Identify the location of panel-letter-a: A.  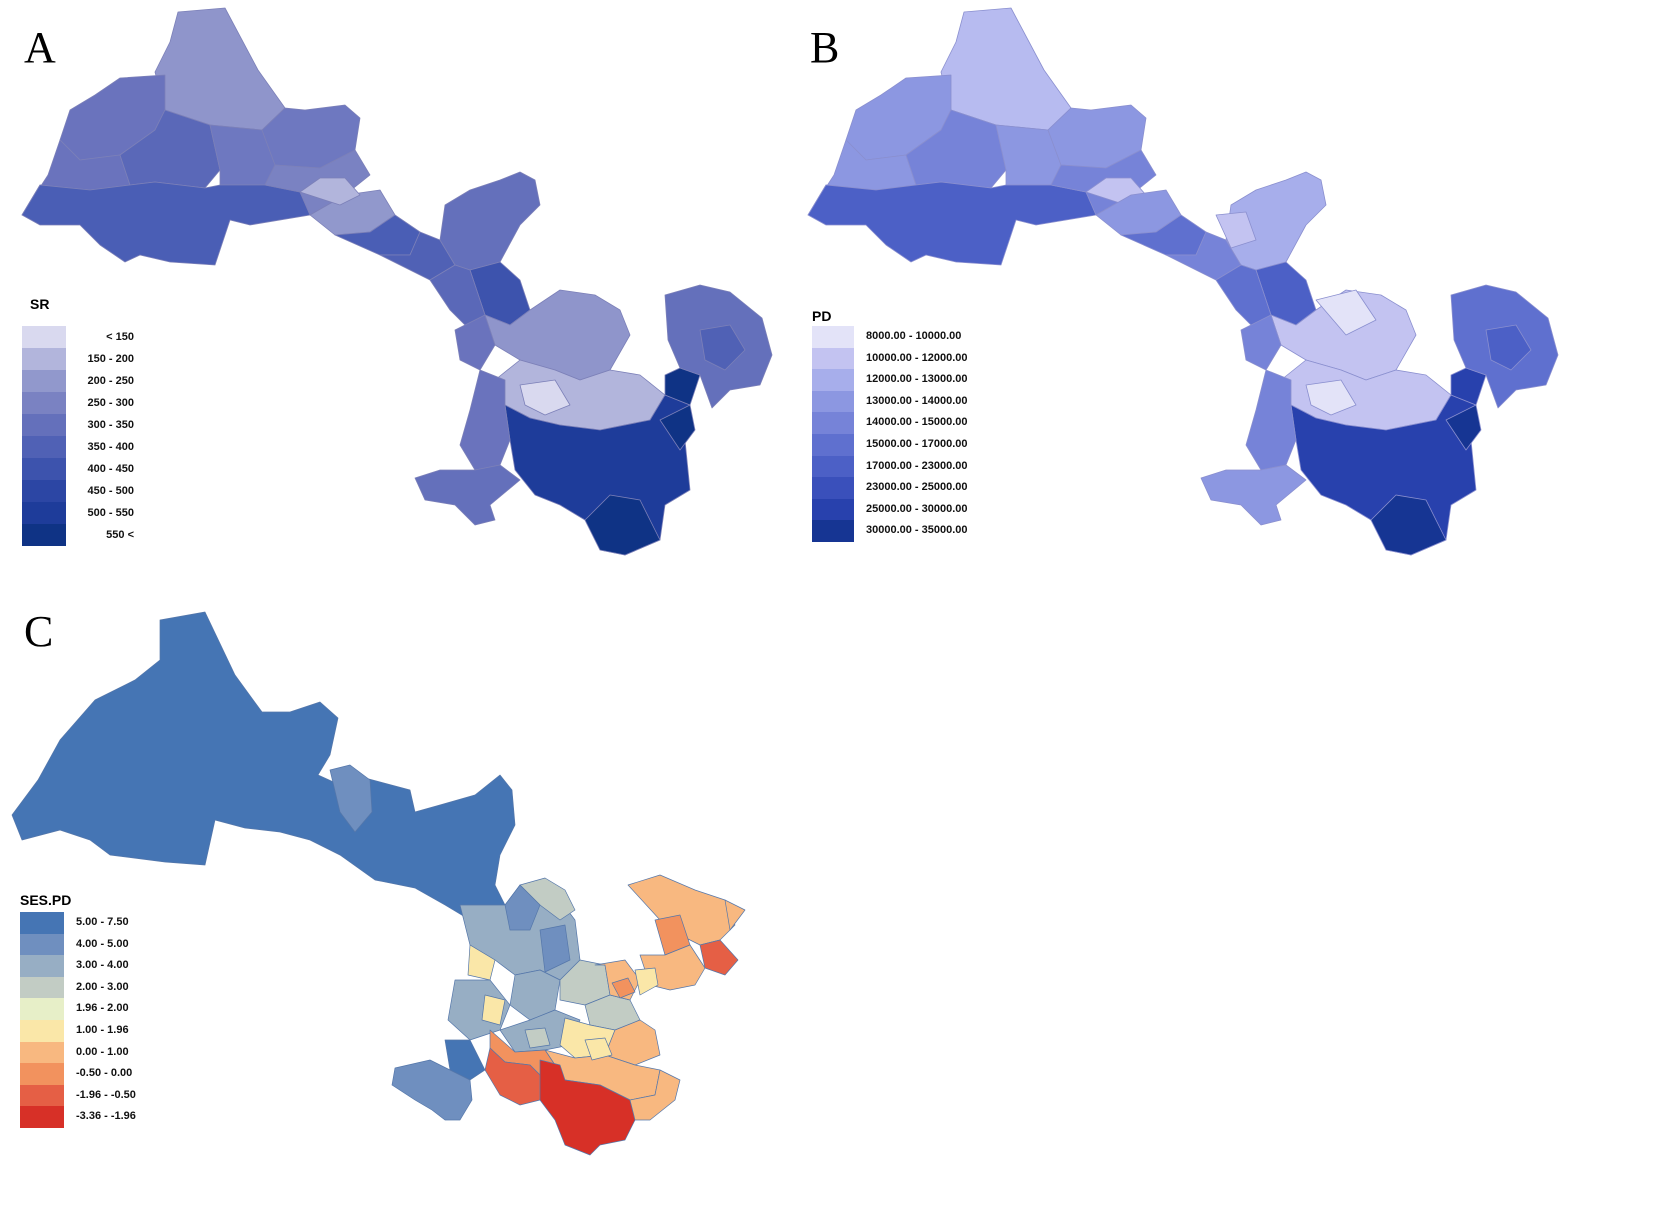
(40, 47).